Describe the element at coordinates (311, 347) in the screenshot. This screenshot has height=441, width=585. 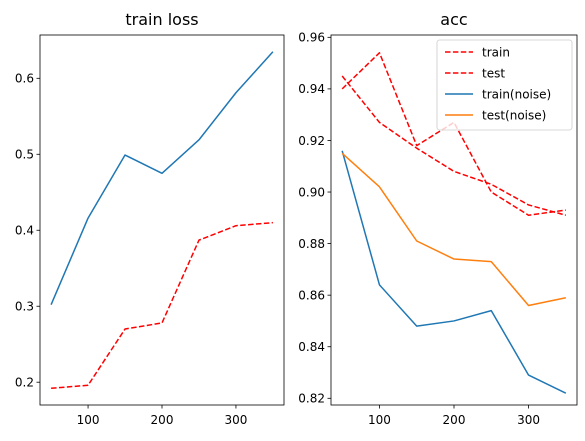
I see `y-tick-label: 0.84` at that location.